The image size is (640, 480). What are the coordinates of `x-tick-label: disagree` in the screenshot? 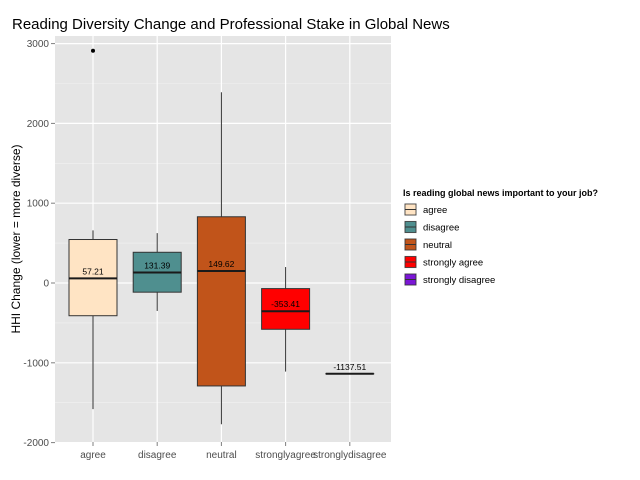 It's located at (157, 455).